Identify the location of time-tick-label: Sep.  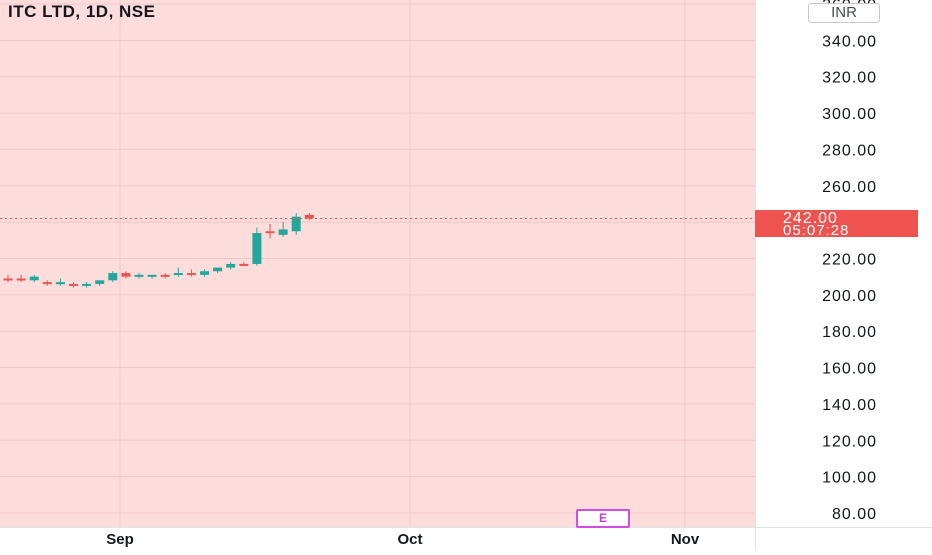
(120, 539).